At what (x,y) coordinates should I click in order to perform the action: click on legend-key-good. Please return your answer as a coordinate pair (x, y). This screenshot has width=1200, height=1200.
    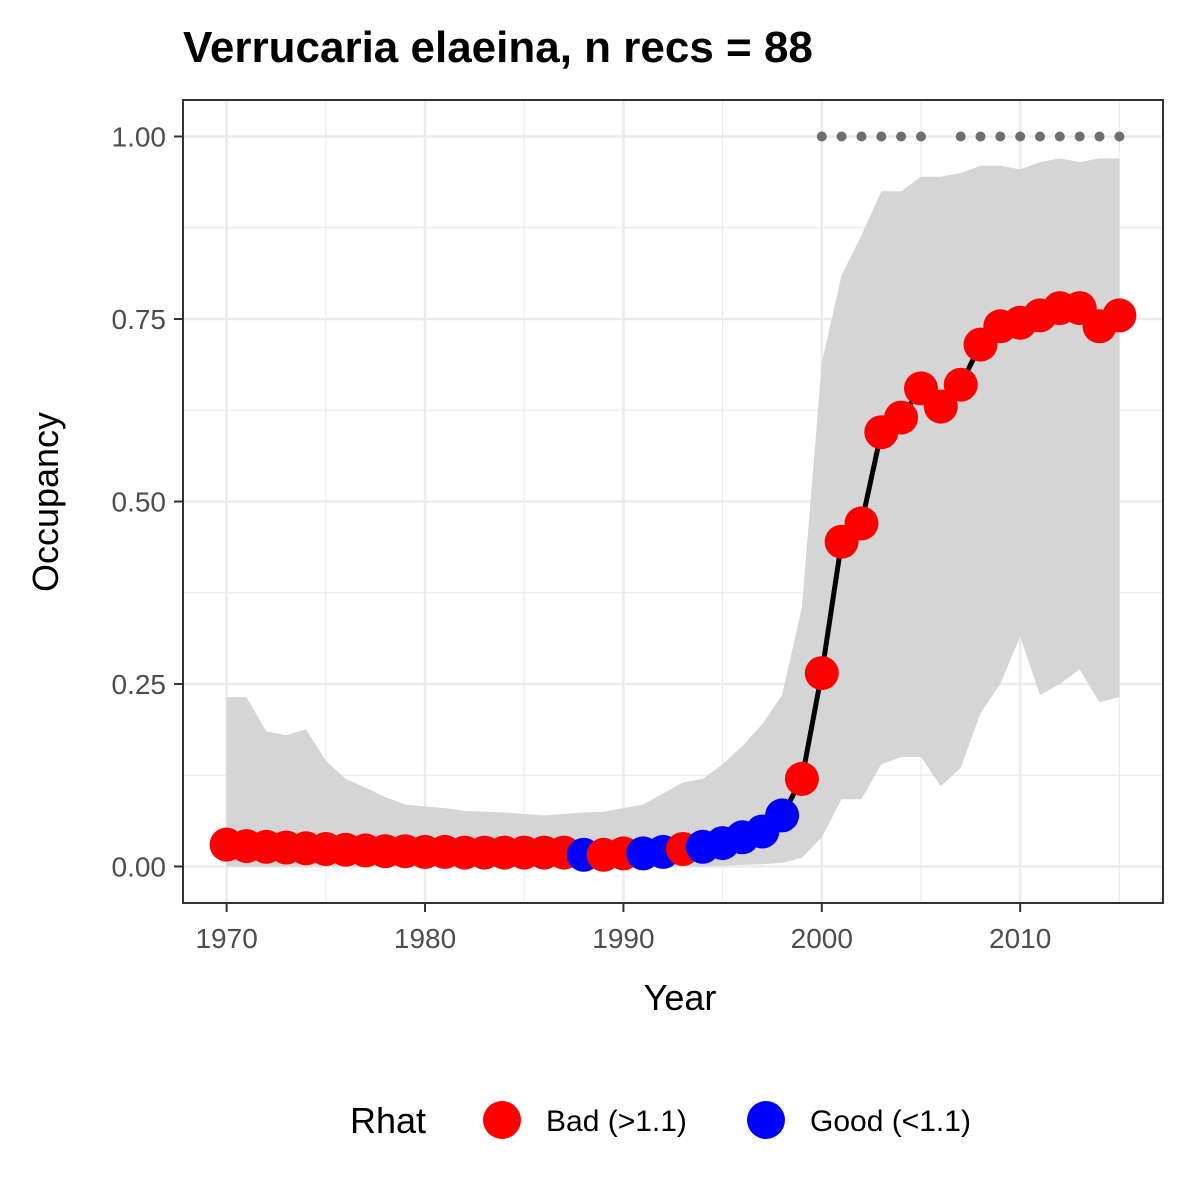
    Looking at the image, I should click on (766, 1120).